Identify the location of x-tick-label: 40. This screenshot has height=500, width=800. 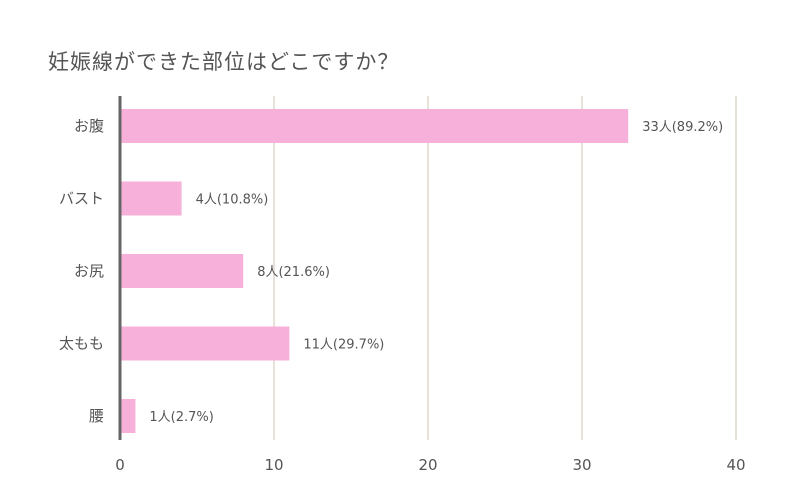
(735, 465).